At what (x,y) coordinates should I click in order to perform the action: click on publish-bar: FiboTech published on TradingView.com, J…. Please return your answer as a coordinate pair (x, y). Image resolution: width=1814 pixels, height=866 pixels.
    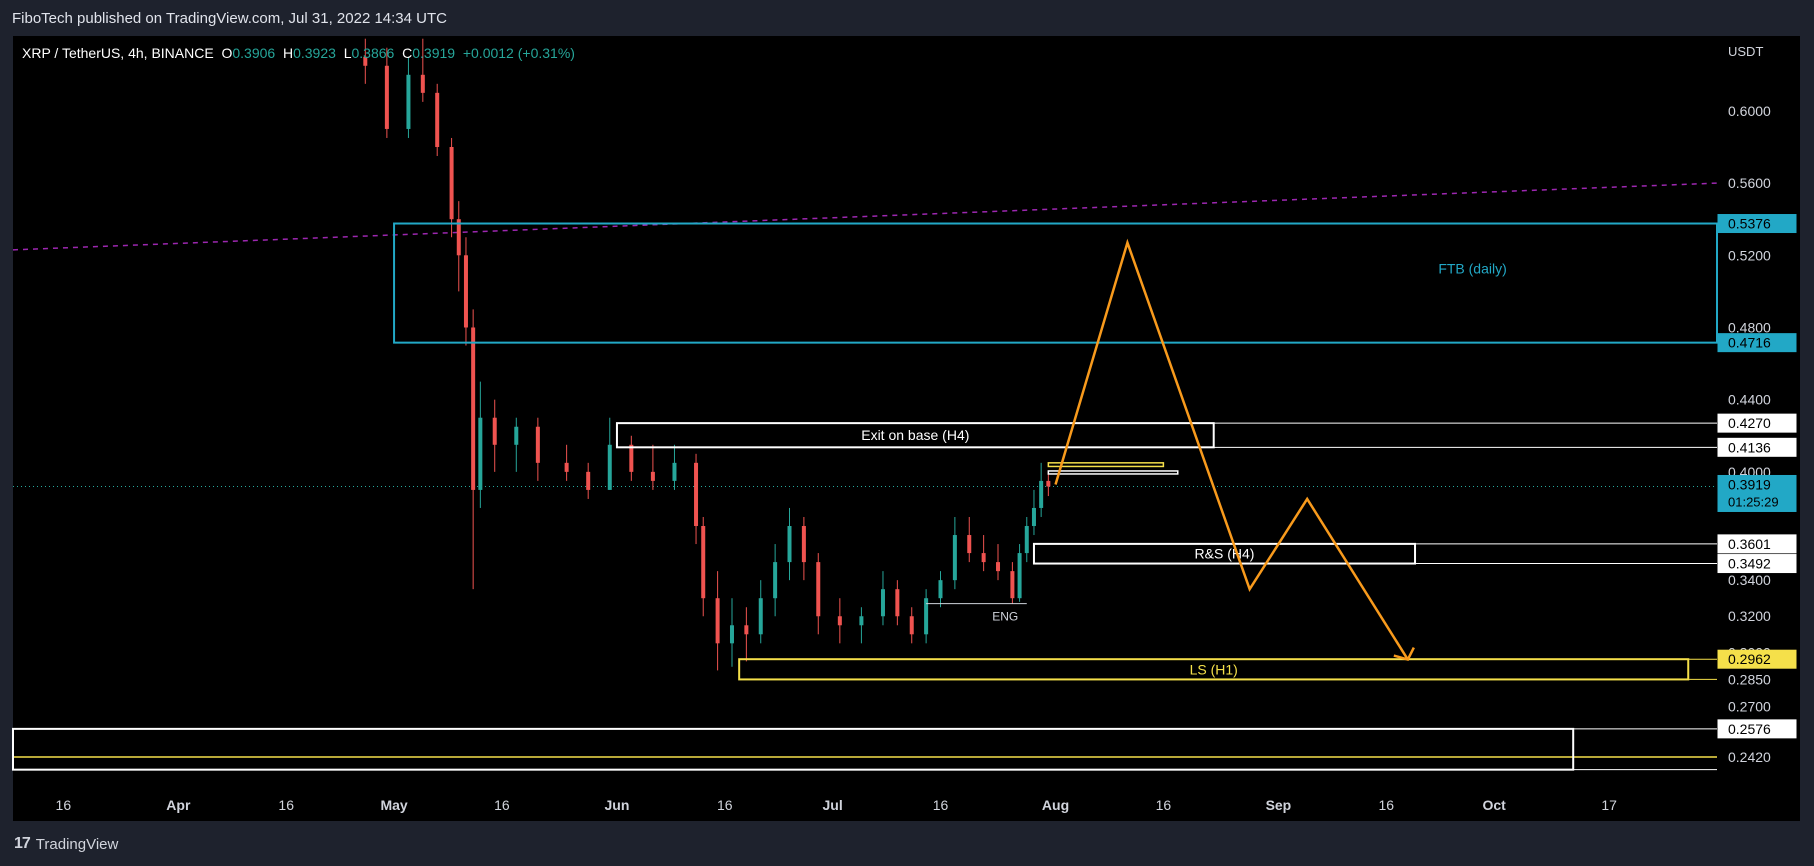
    Looking at the image, I should click on (907, 18).